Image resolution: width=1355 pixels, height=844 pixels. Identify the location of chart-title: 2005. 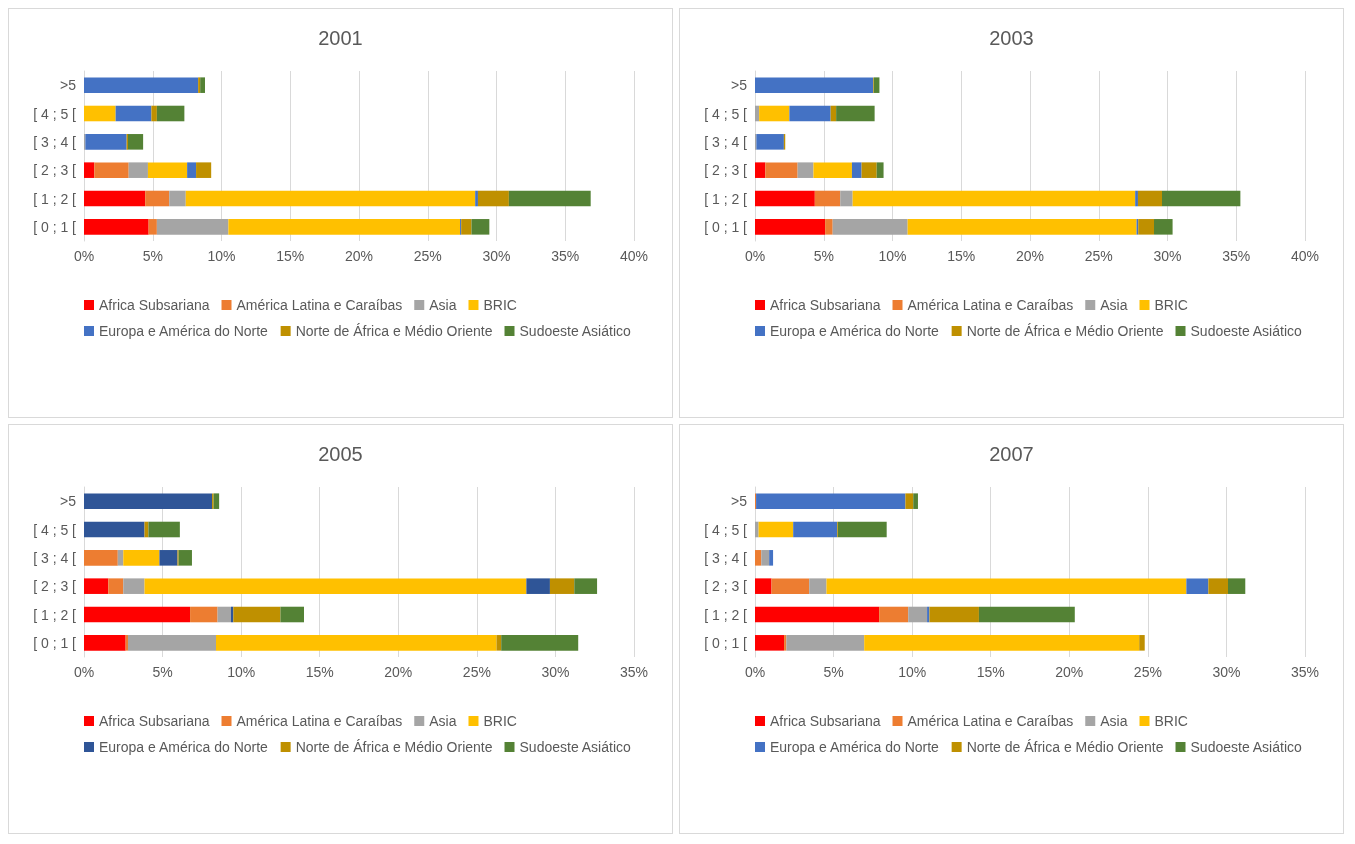
(340, 454).